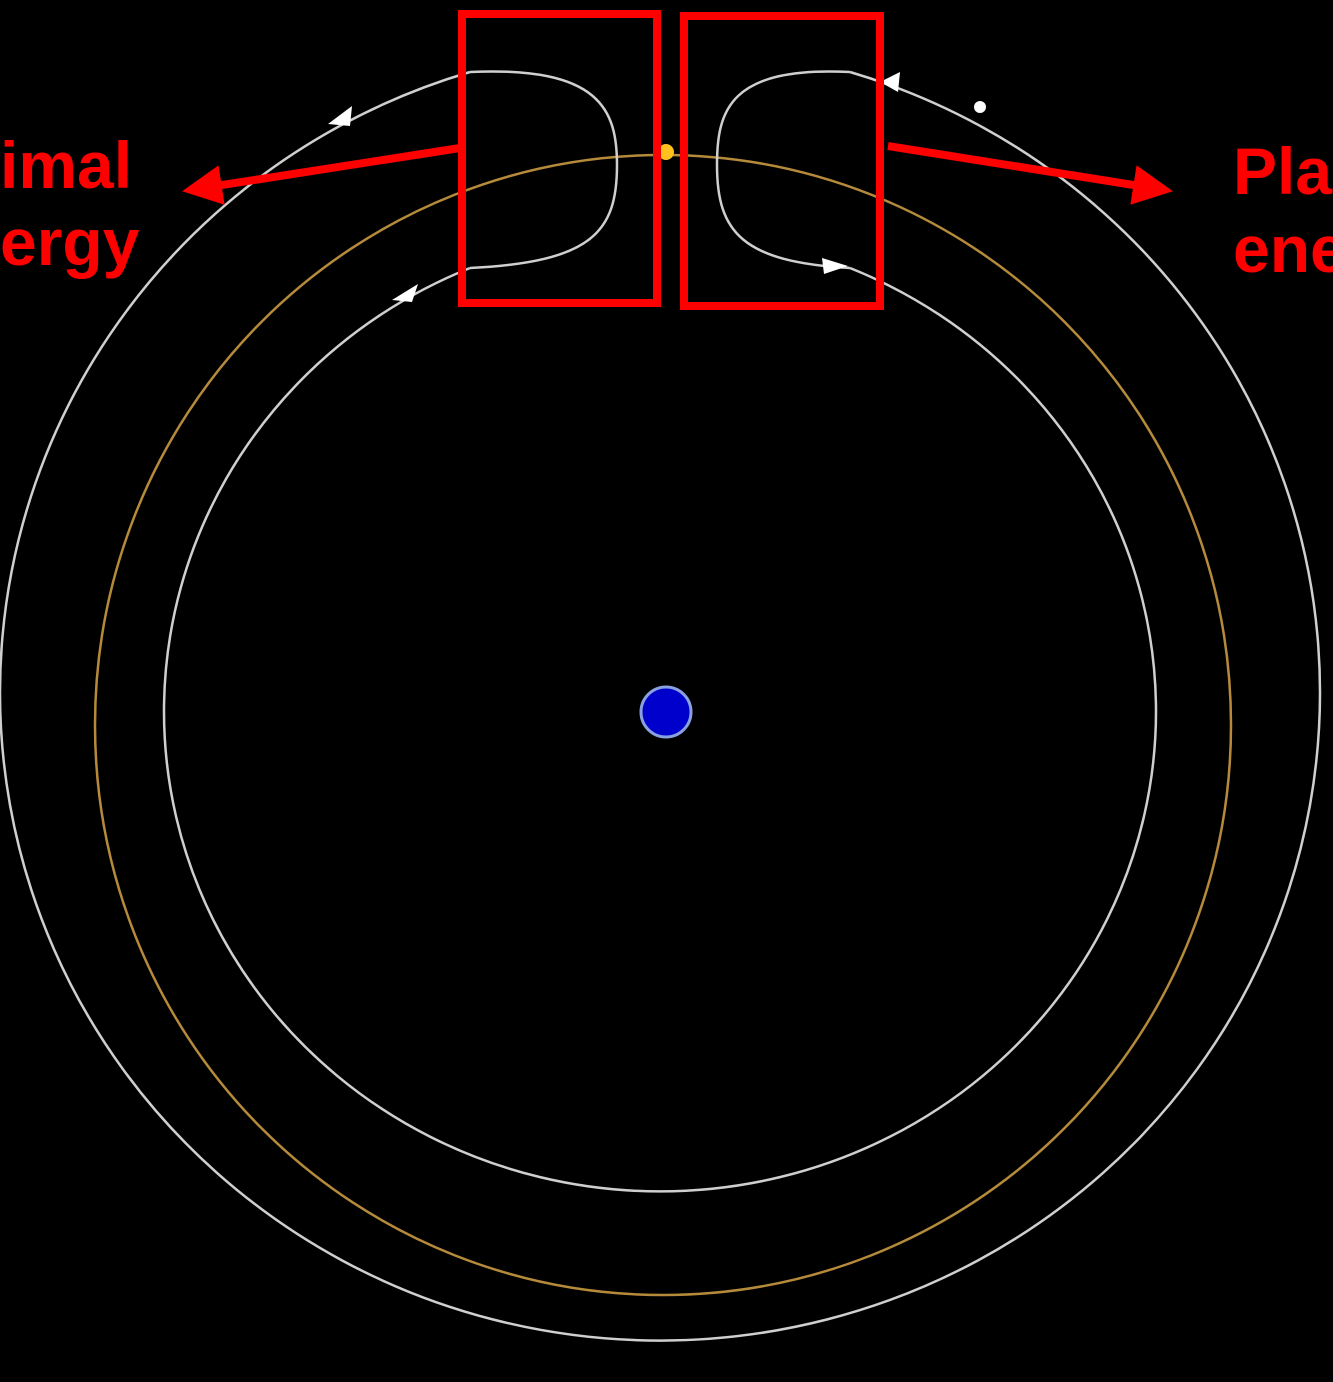 The height and width of the screenshot is (1382, 1333). Describe the element at coordinates (1283, 249) in the screenshot. I see `label-right: ene` at that location.